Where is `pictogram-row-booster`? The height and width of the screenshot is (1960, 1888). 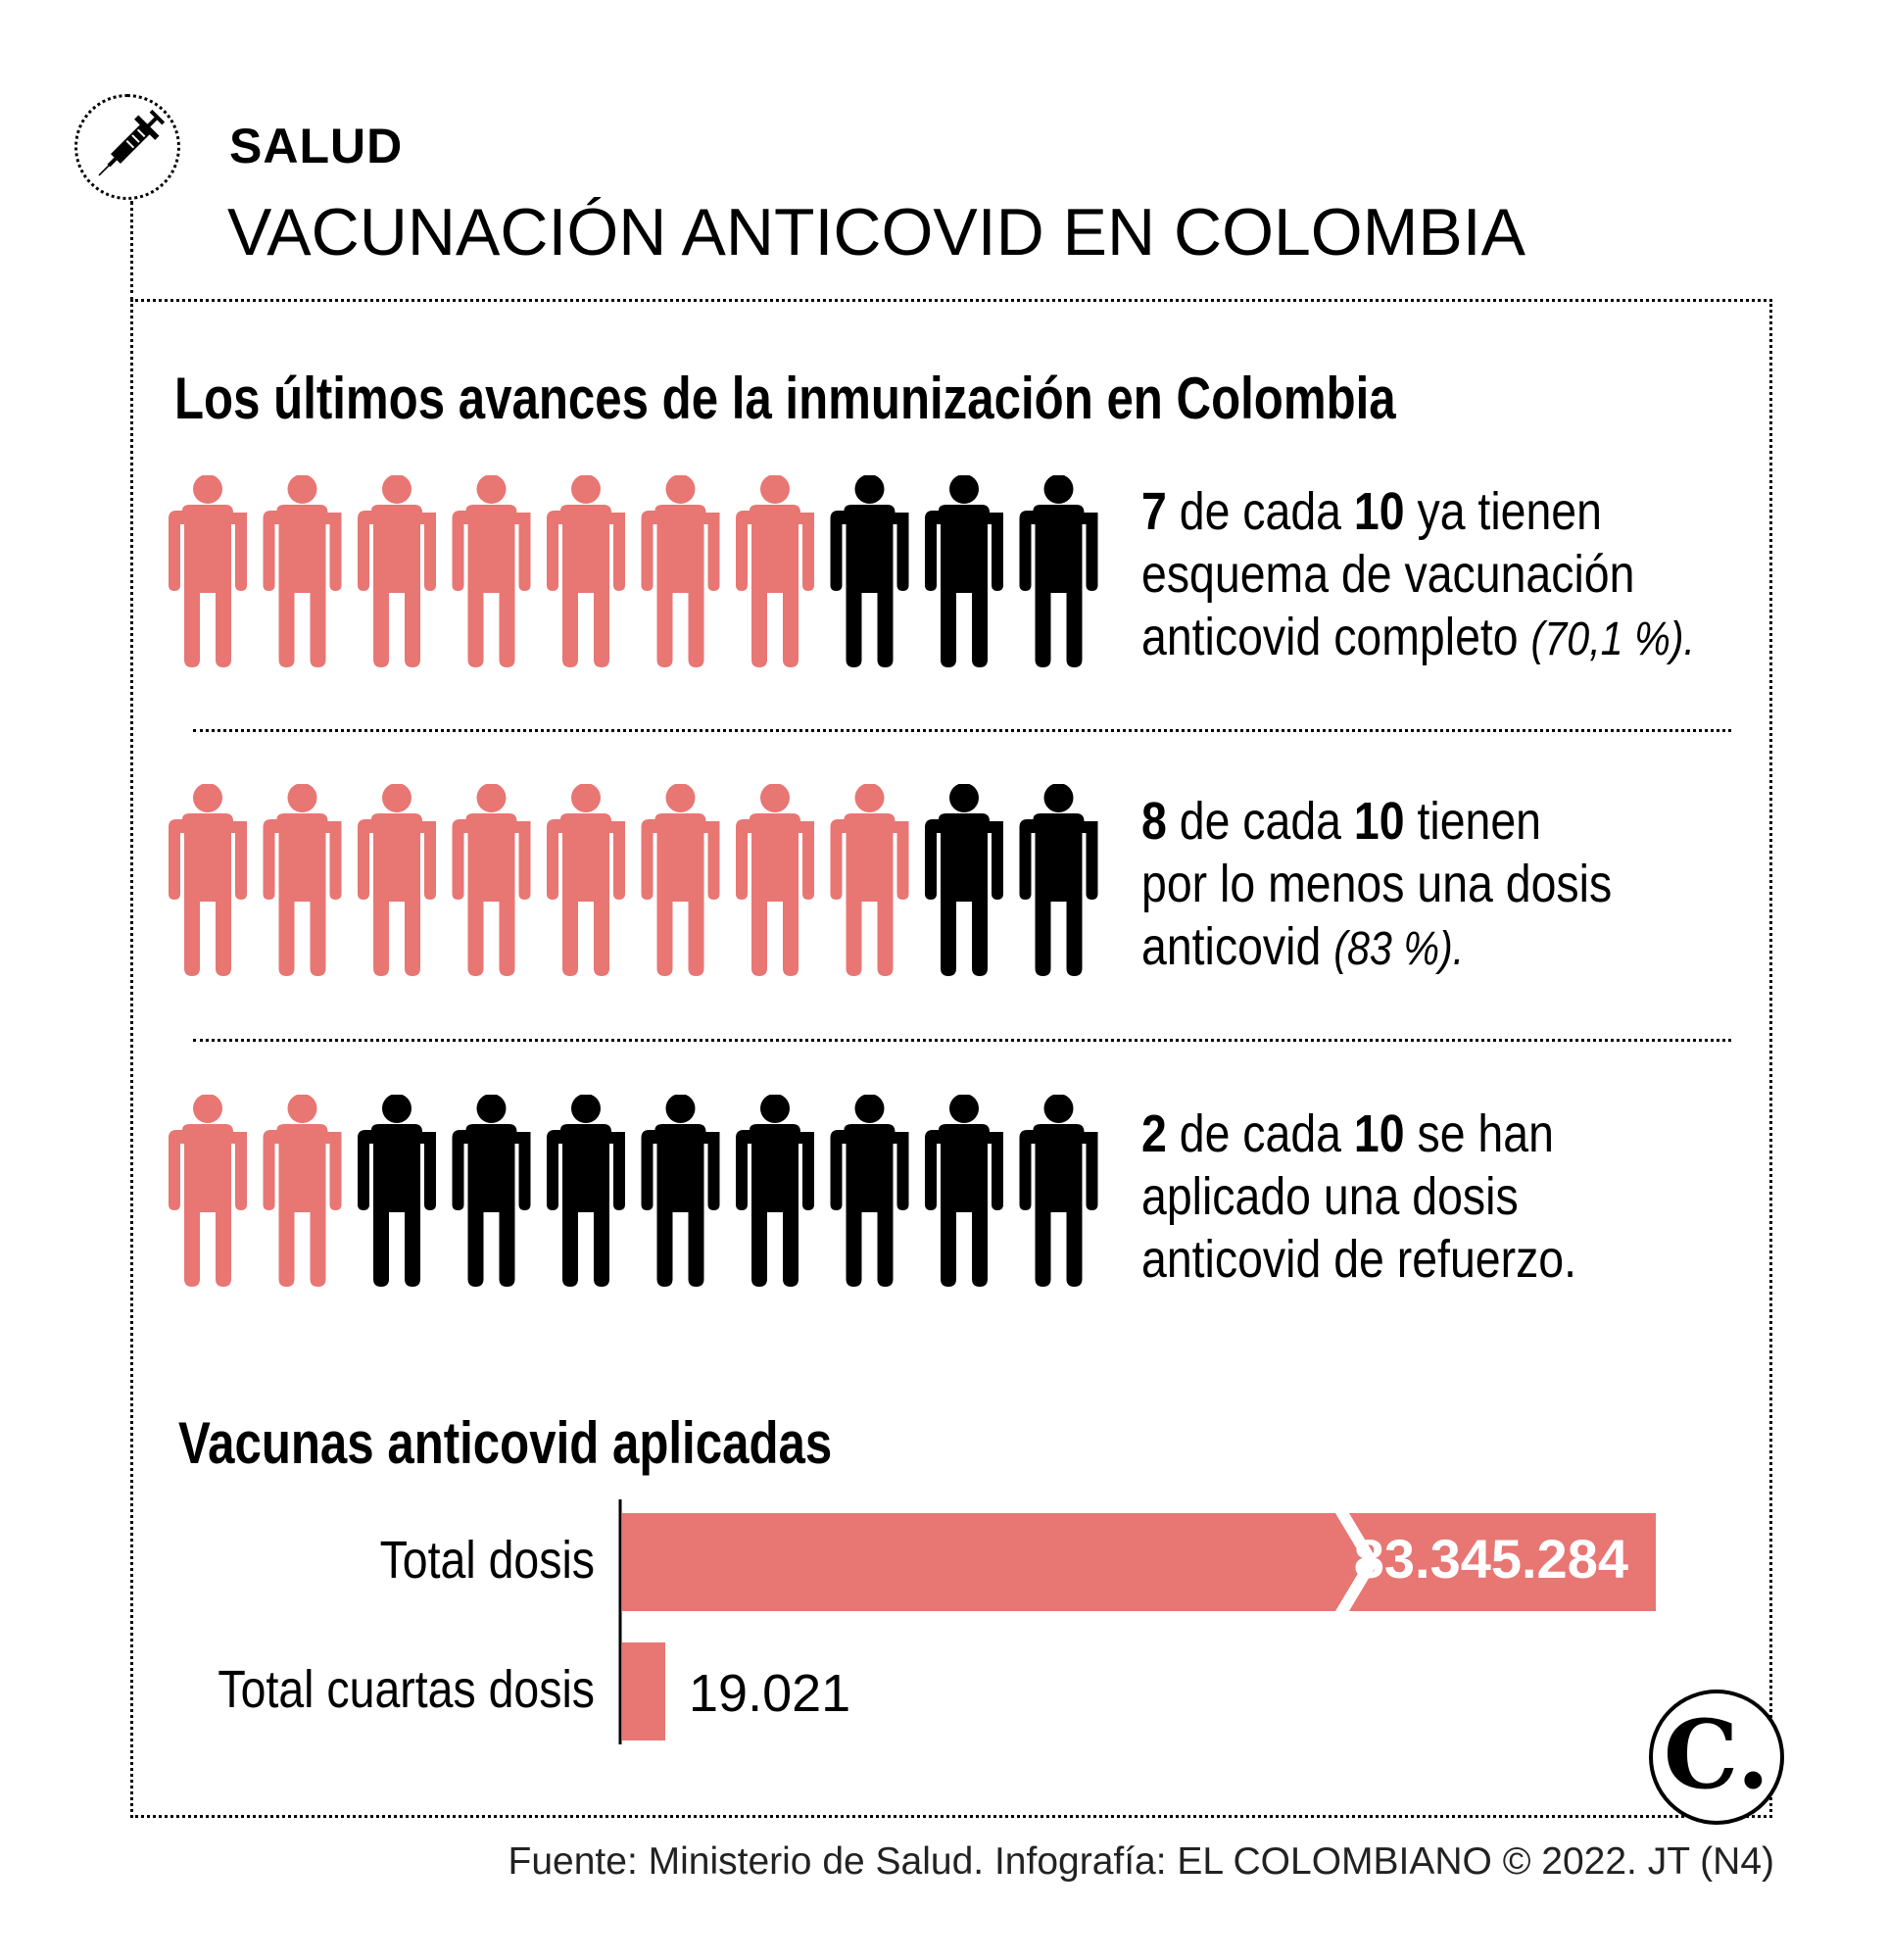 pictogram-row-booster is located at coordinates (633, 1191).